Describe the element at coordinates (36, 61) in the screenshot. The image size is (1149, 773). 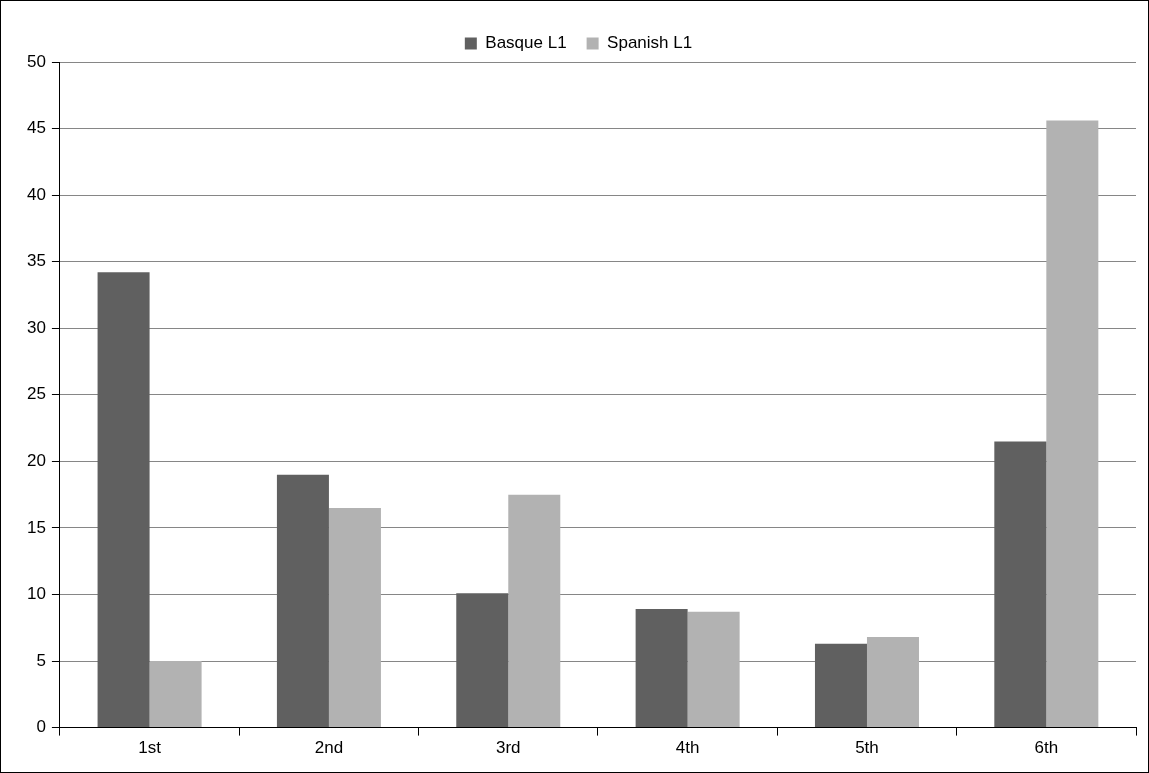
I see `y-tick-label: 50` at that location.